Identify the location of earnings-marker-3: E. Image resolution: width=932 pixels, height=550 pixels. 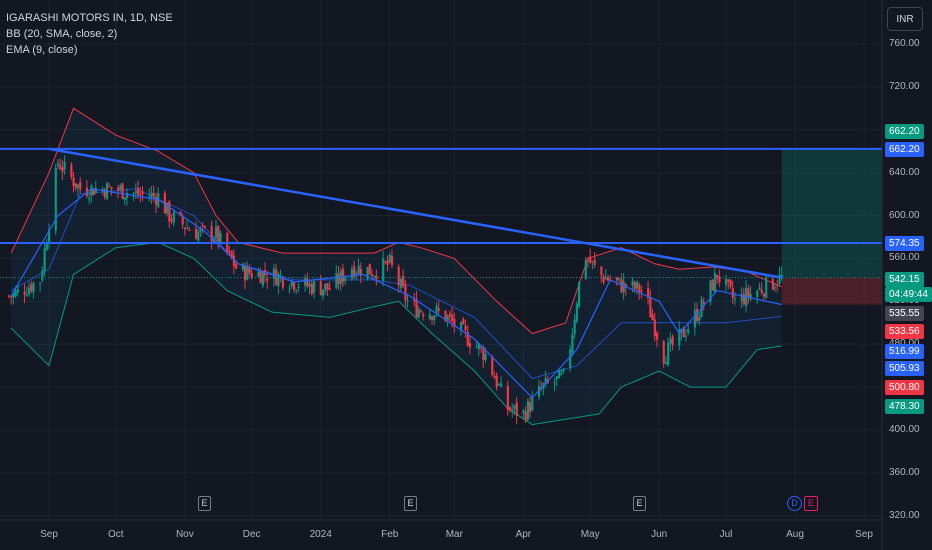
(639, 503).